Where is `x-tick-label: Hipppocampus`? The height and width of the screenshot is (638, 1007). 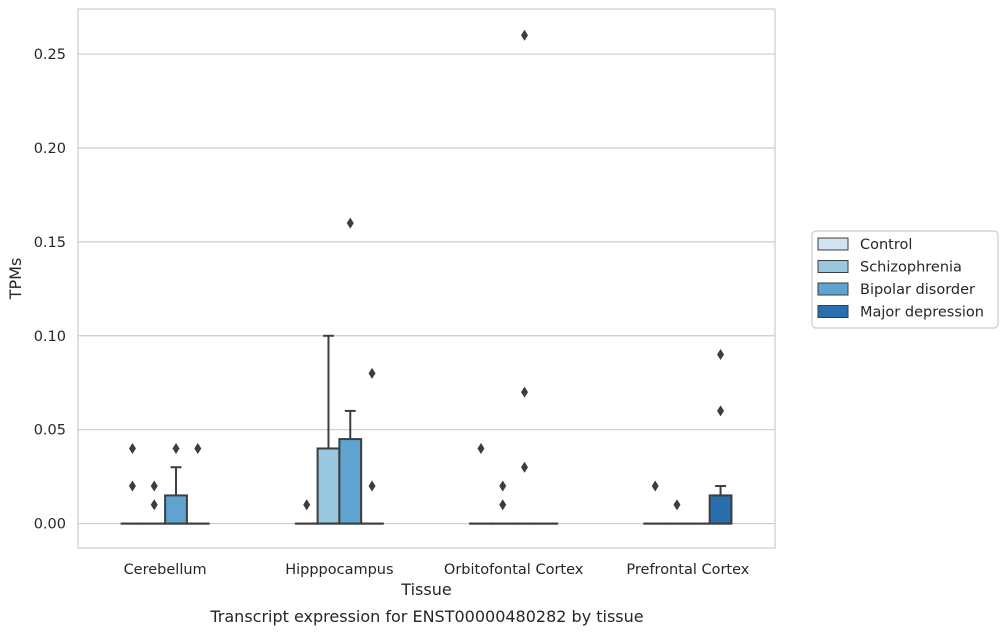 x-tick-label: Hipppocampus is located at coordinates (339, 570).